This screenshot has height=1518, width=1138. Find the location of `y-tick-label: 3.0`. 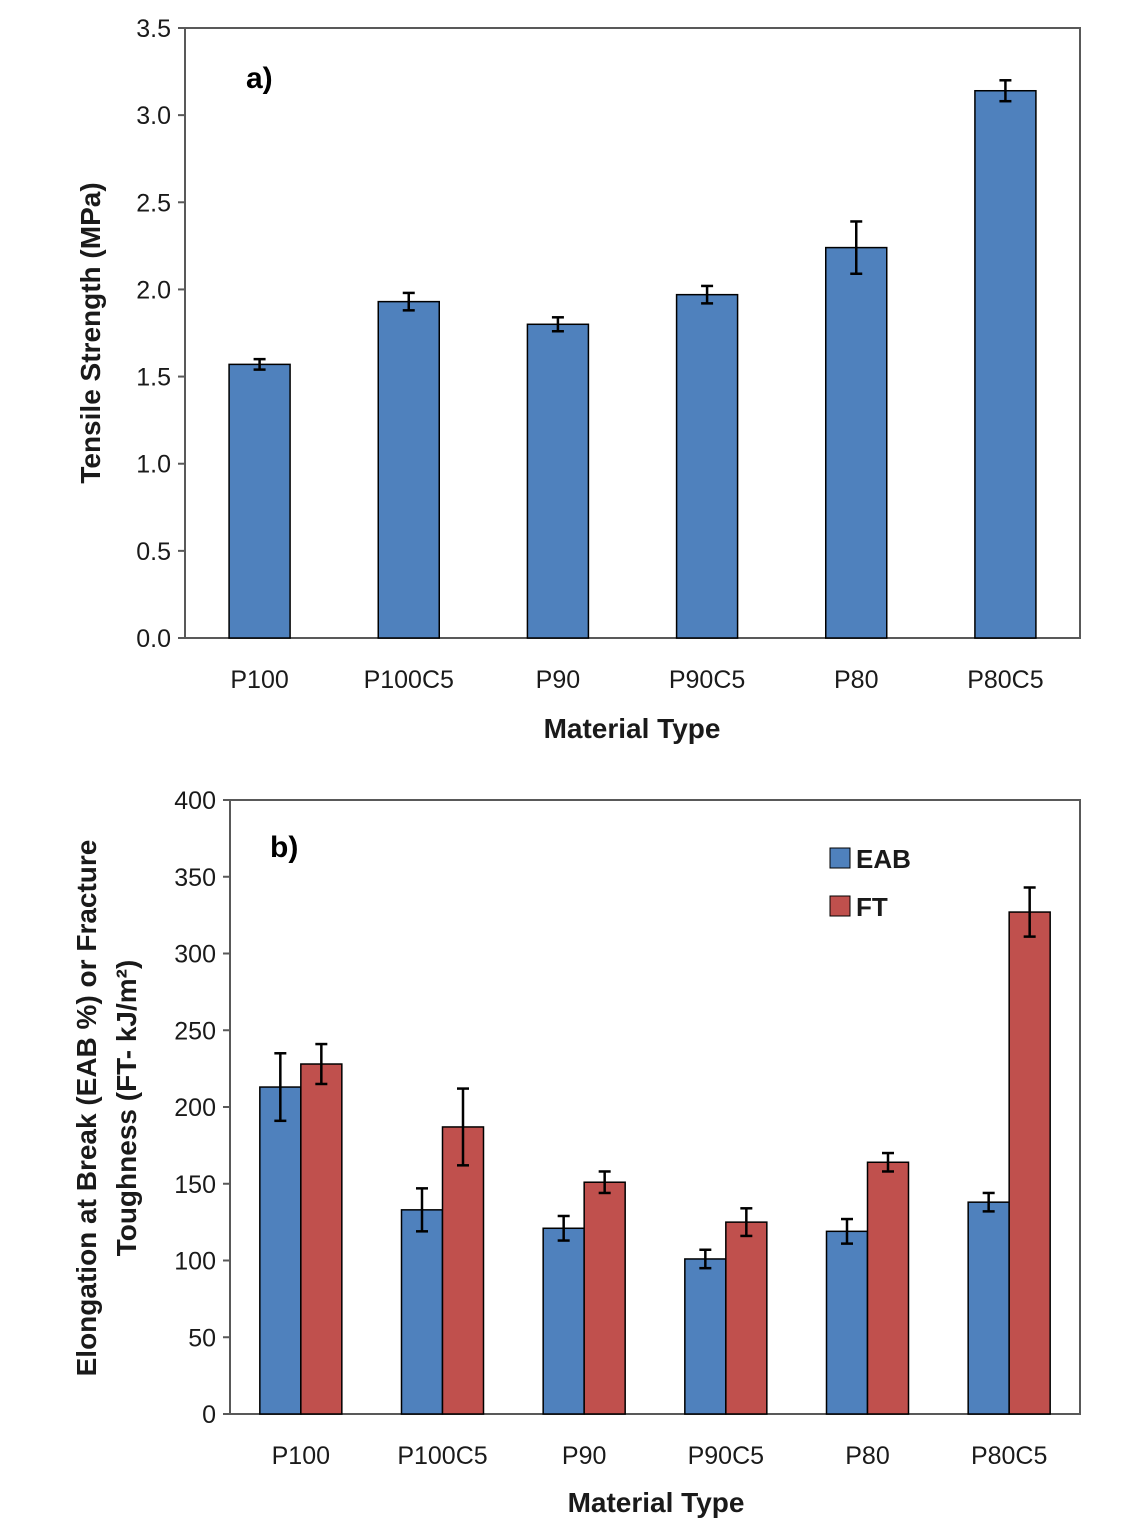

y-tick-label: 3.0 is located at coordinates (153, 116).